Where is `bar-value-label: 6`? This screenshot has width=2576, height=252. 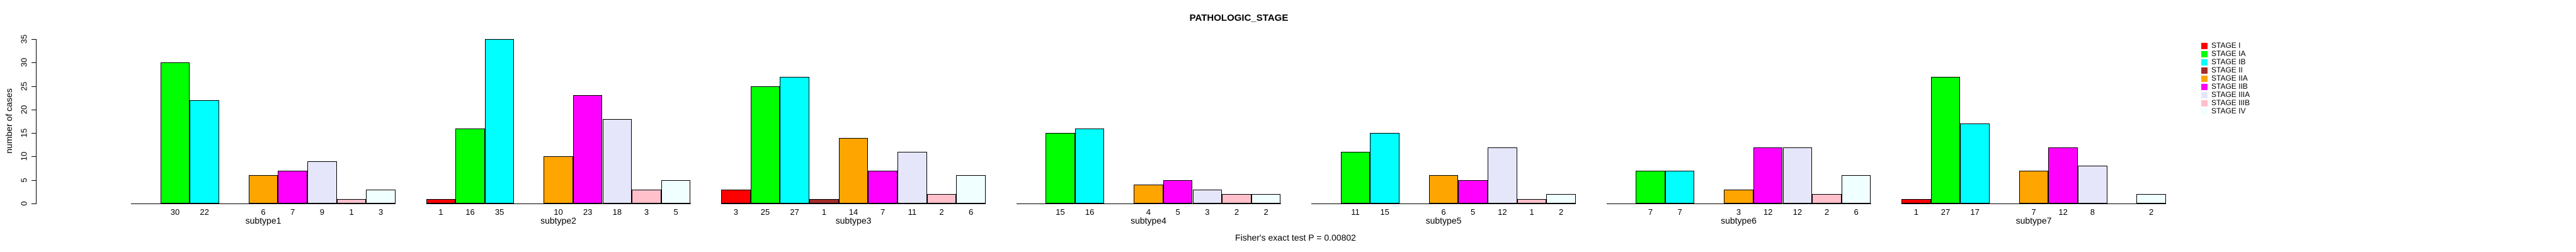
bar-value-label: 6 is located at coordinates (1856, 212).